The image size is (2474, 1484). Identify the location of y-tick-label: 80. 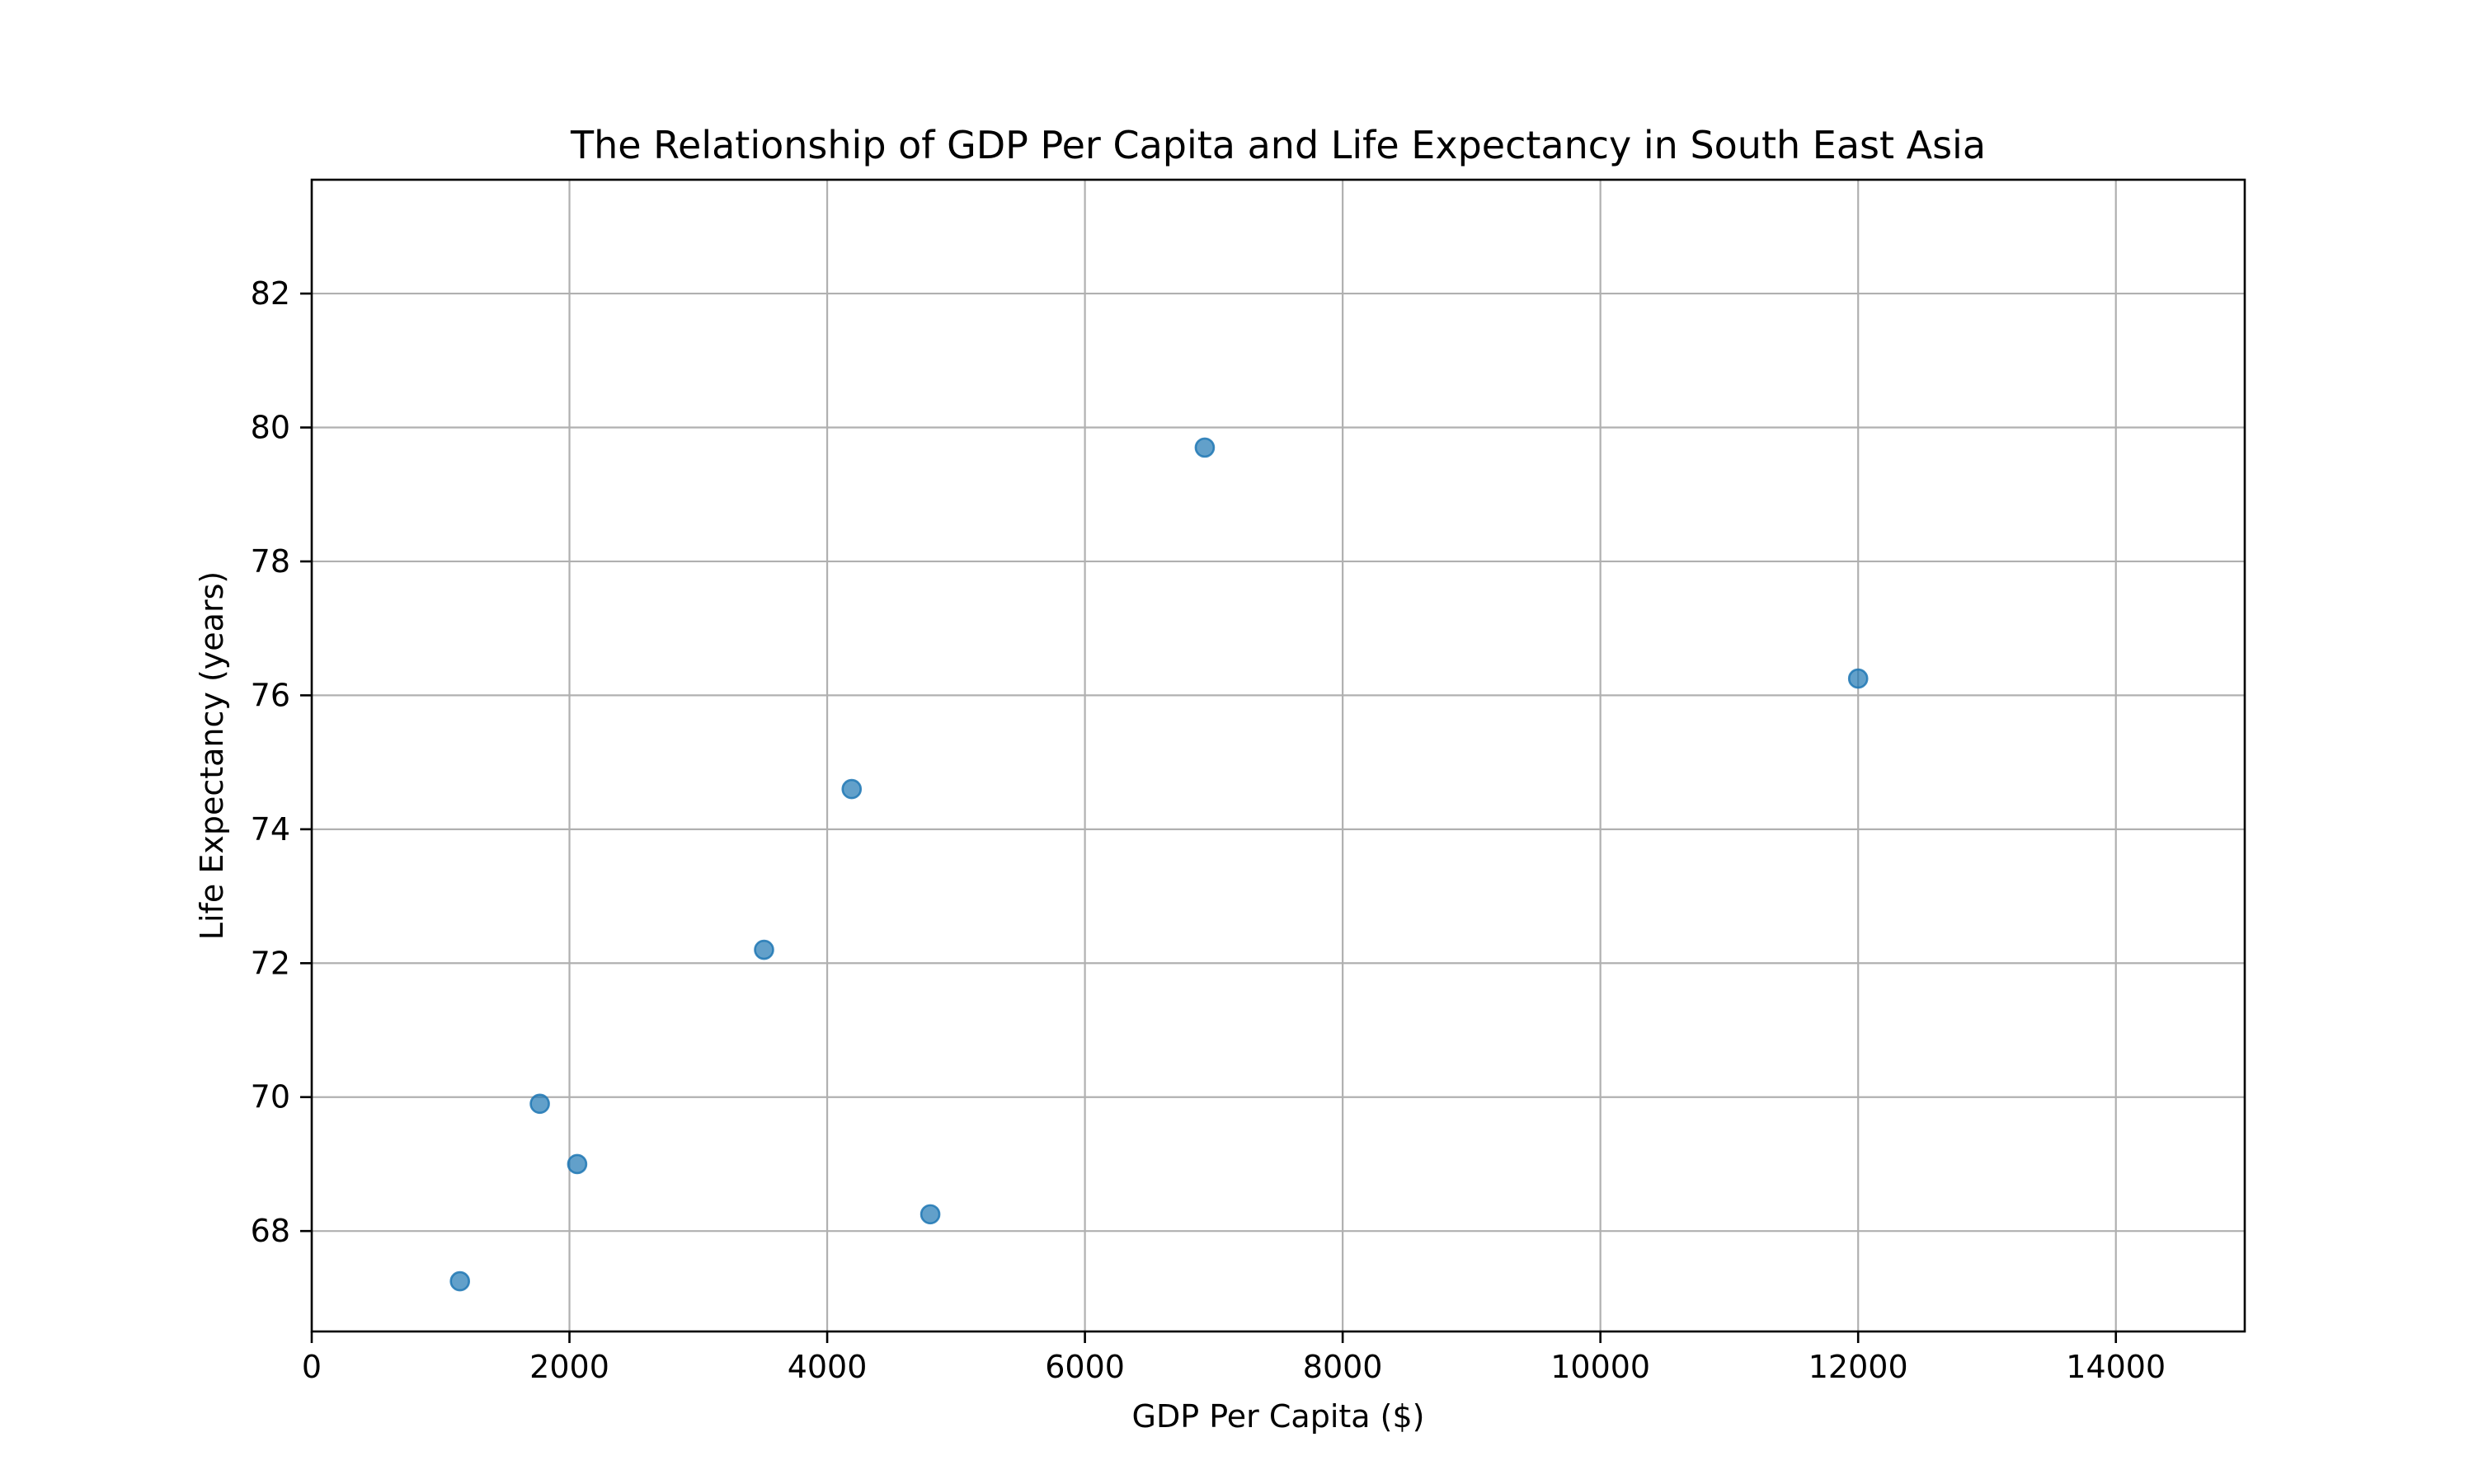
(270, 428).